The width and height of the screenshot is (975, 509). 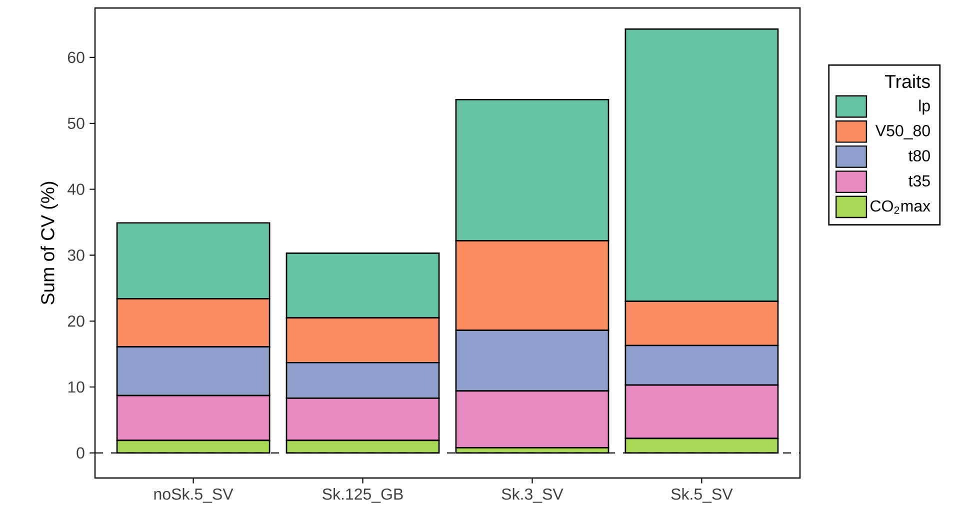 What do you see at coordinates (76, 189) in the screenshot?
I see `y-tick-label: 40` at bounding box center [76, 189].